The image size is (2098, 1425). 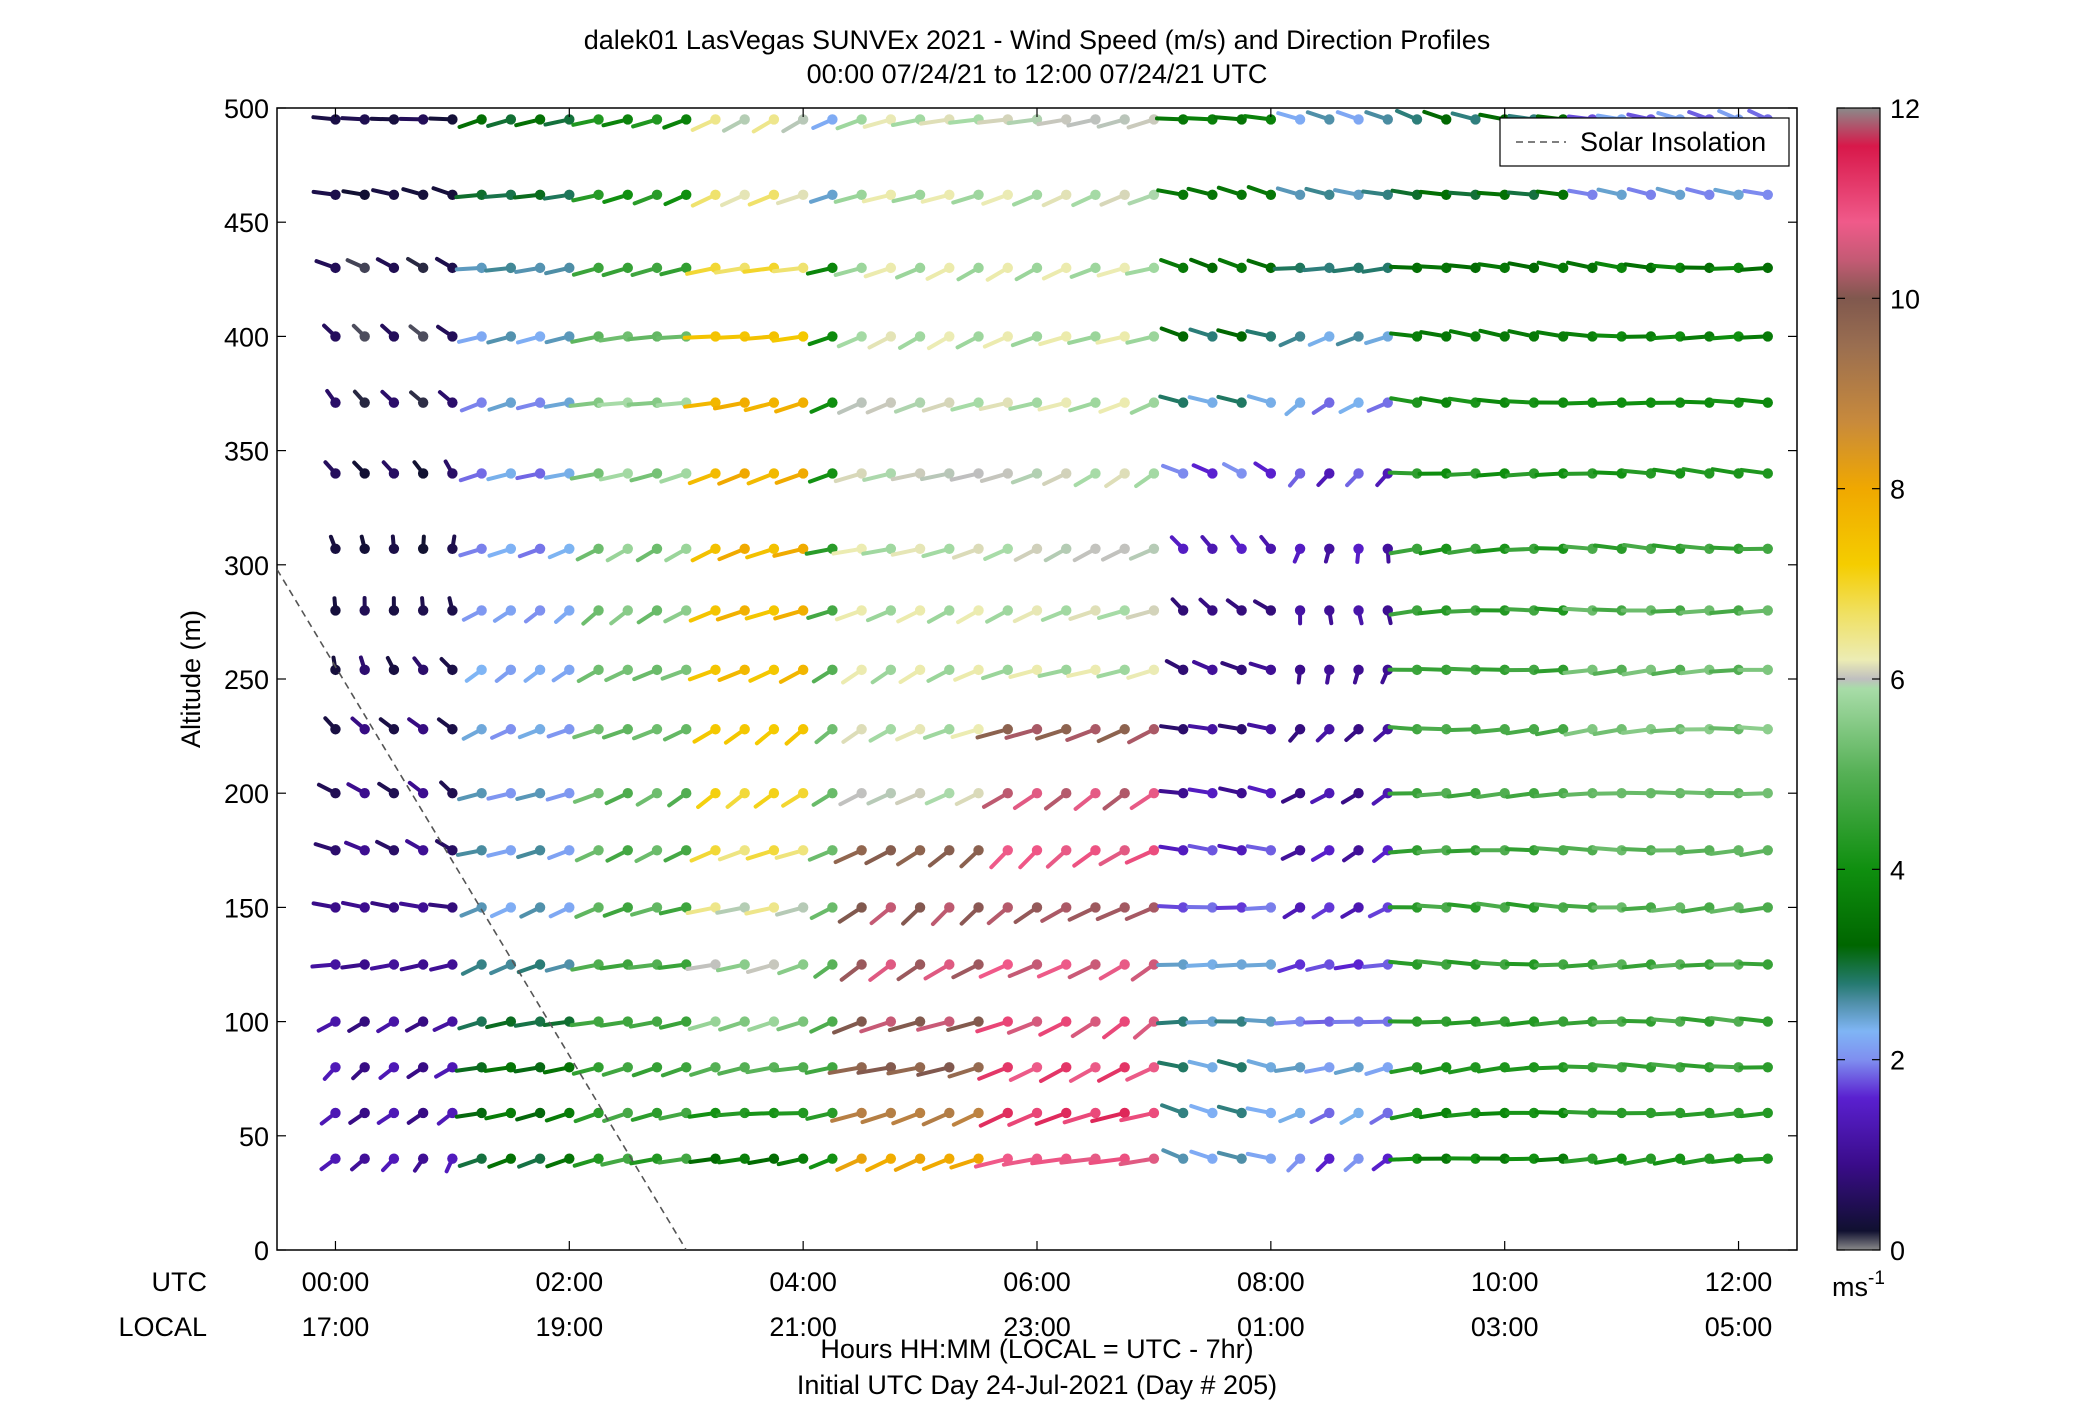 What do you see at coordinates (1505, 1282) in the screenshot?
I see `x-tick-label-utc: 10:00` at bounding box center [1505, 1282].